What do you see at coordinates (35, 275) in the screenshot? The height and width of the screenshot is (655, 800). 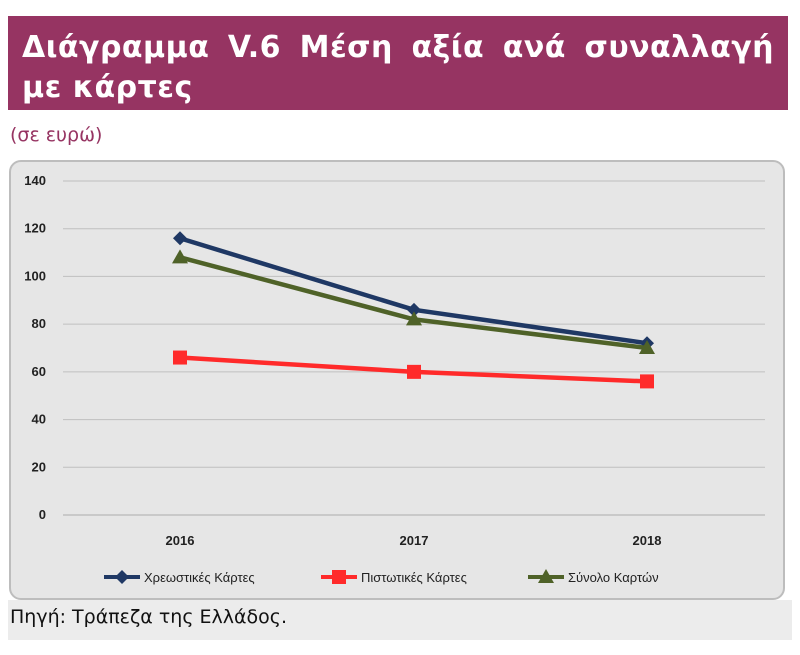 I see `y-tick-label: 100` at bounding box center [35, 275].